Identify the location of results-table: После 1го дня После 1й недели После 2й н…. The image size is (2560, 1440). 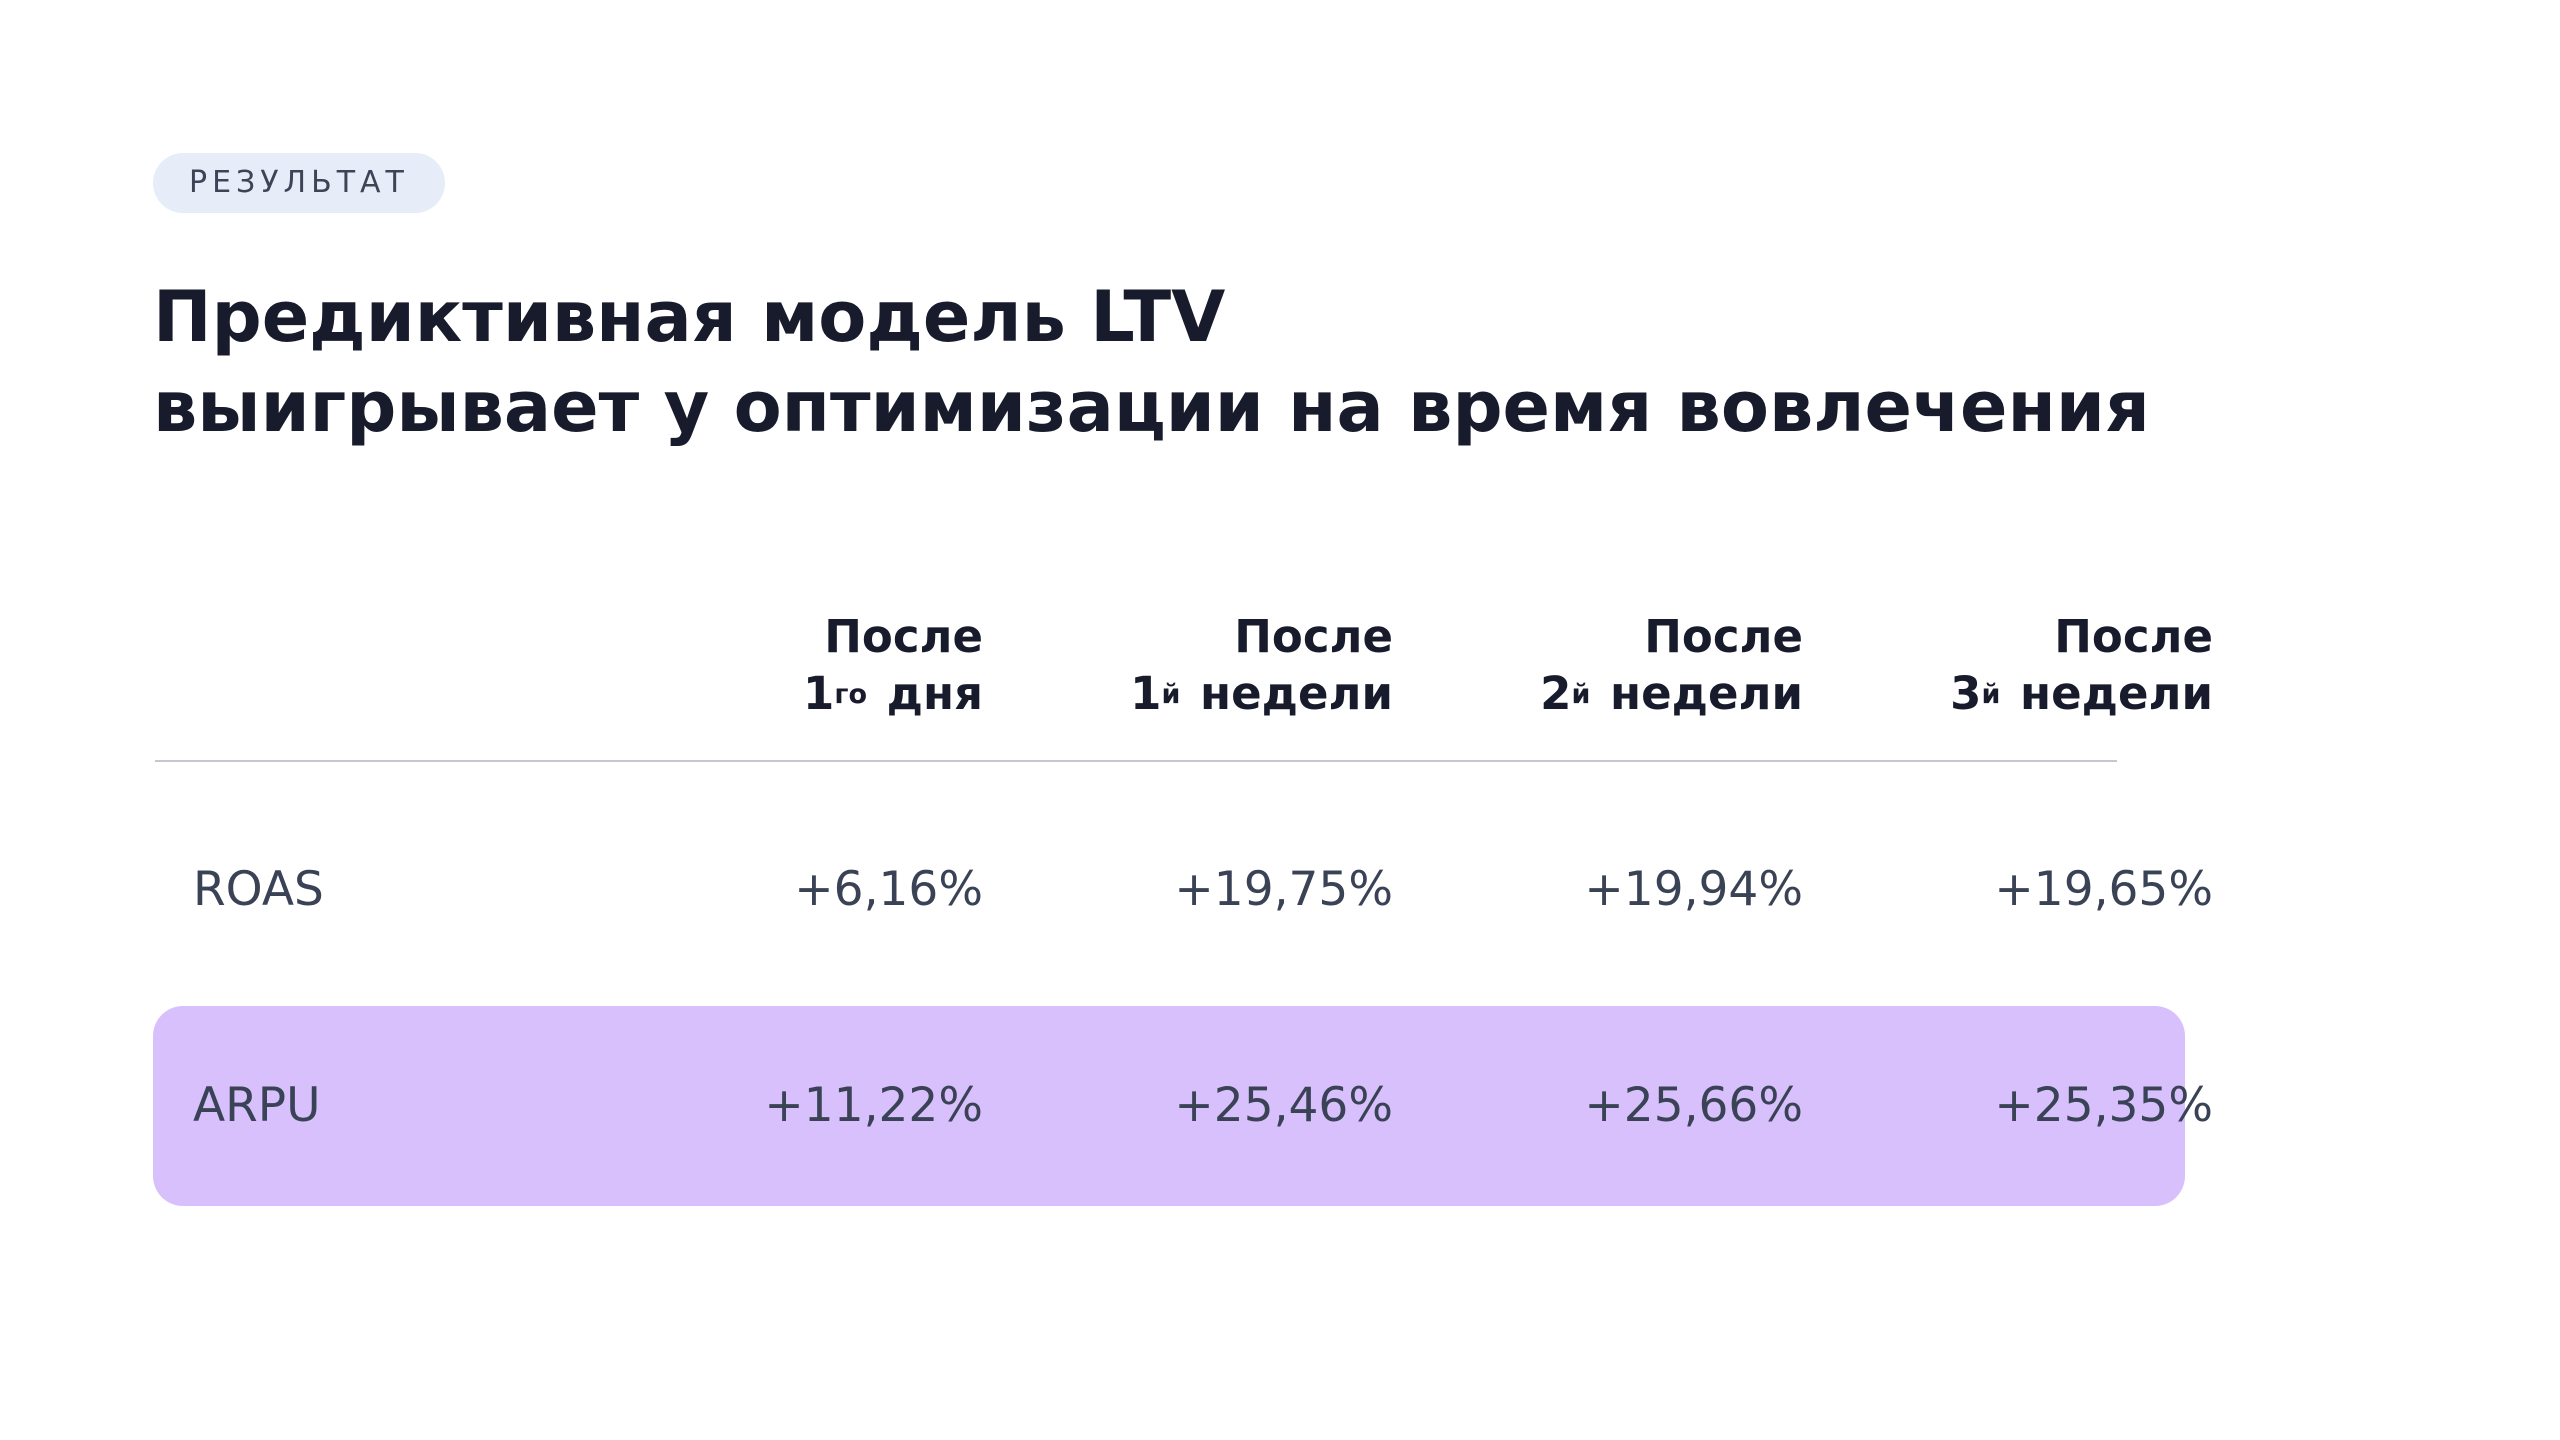
(1183, 681).